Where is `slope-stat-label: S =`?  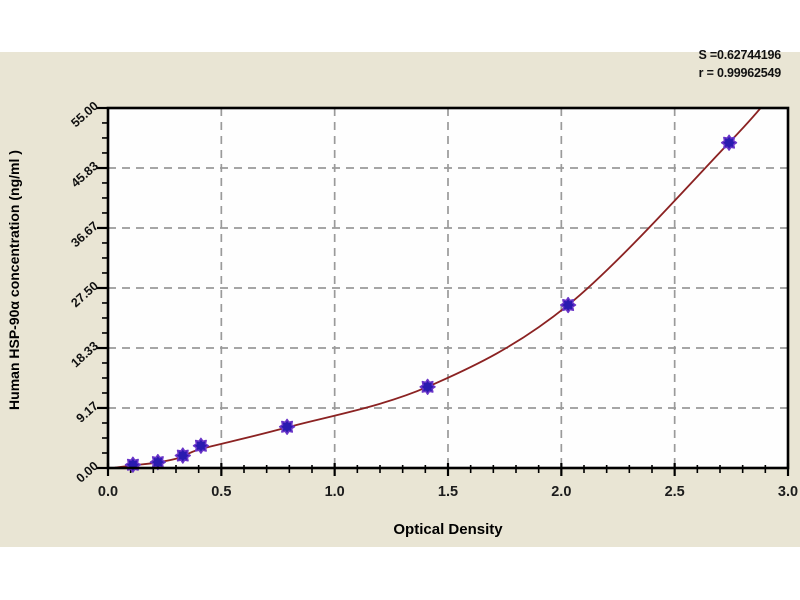 slope-stat-label: S = is located at coordinates (707, 55).